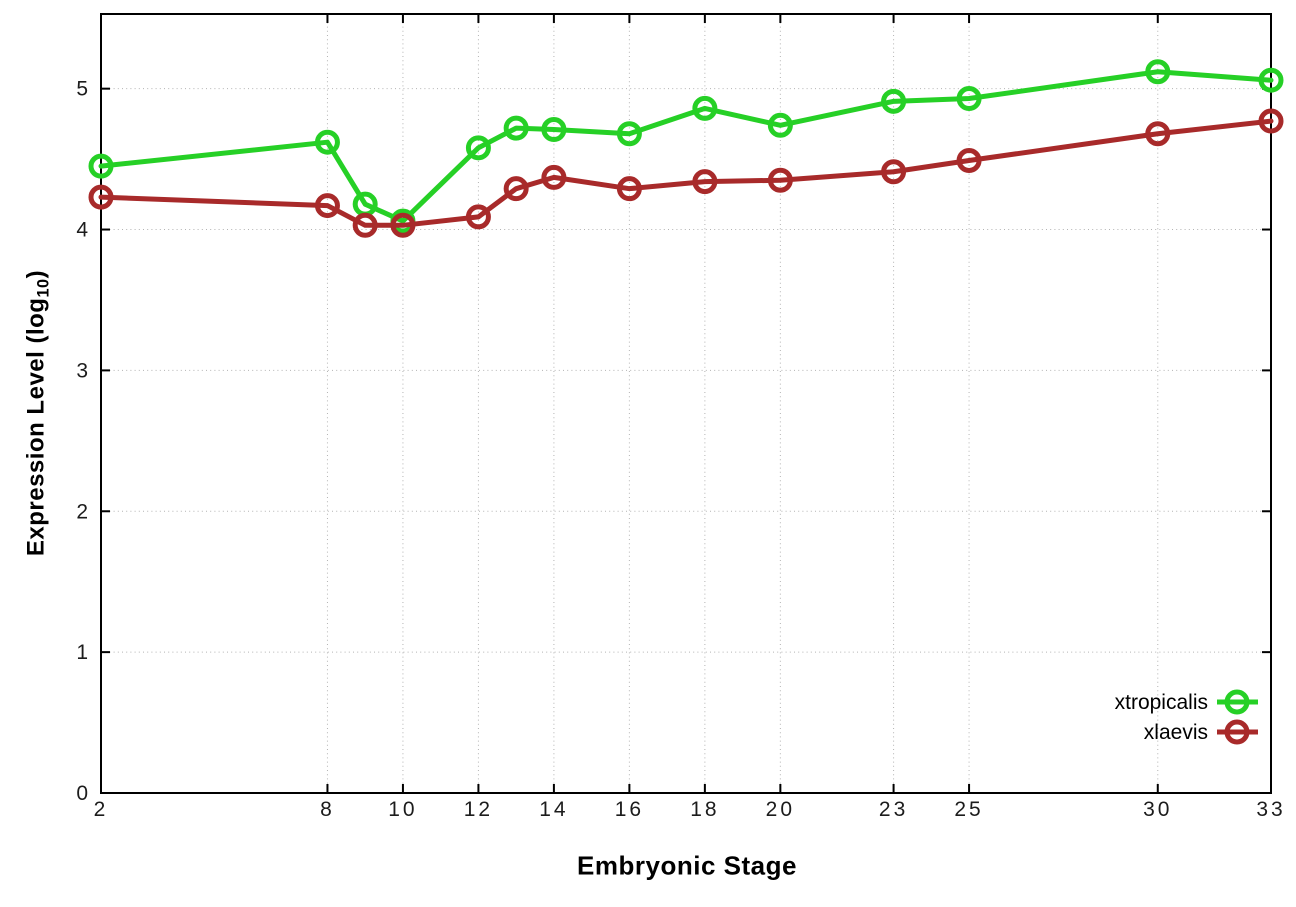  I want to click on y-axis-label-subscript: 10, so click(43, 288).